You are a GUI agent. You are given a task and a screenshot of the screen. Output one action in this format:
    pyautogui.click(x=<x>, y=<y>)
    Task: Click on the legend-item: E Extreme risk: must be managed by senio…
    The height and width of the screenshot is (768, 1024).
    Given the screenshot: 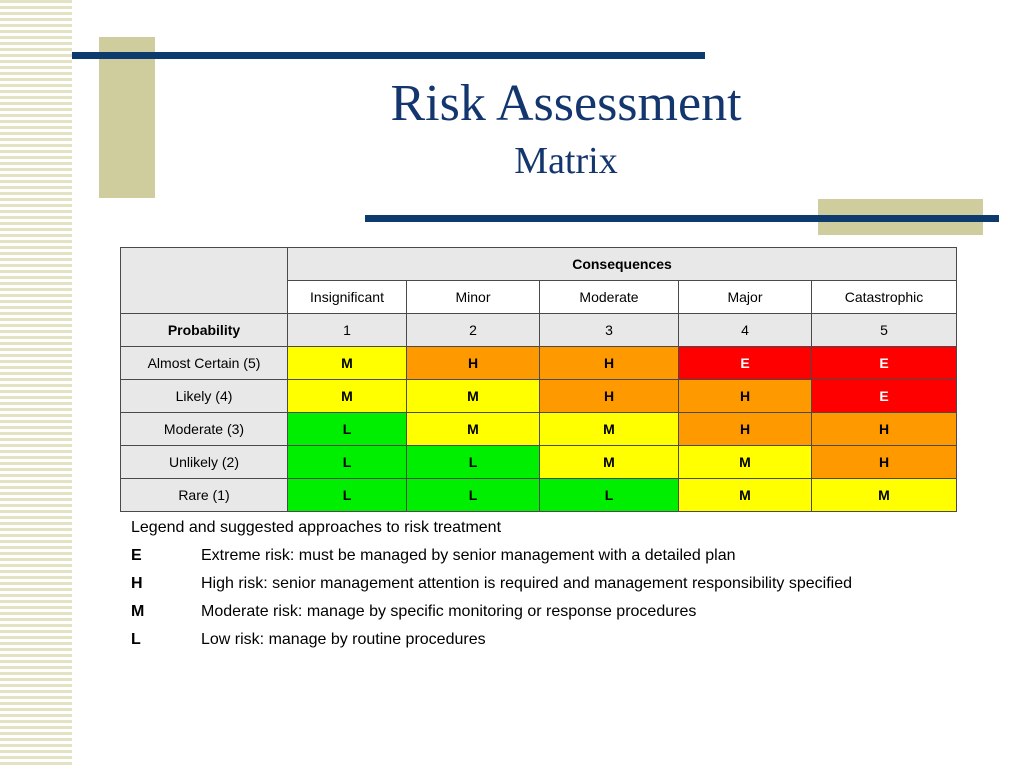 What is the action you would take?
    pyautogui.click(x=491, y=559)
    